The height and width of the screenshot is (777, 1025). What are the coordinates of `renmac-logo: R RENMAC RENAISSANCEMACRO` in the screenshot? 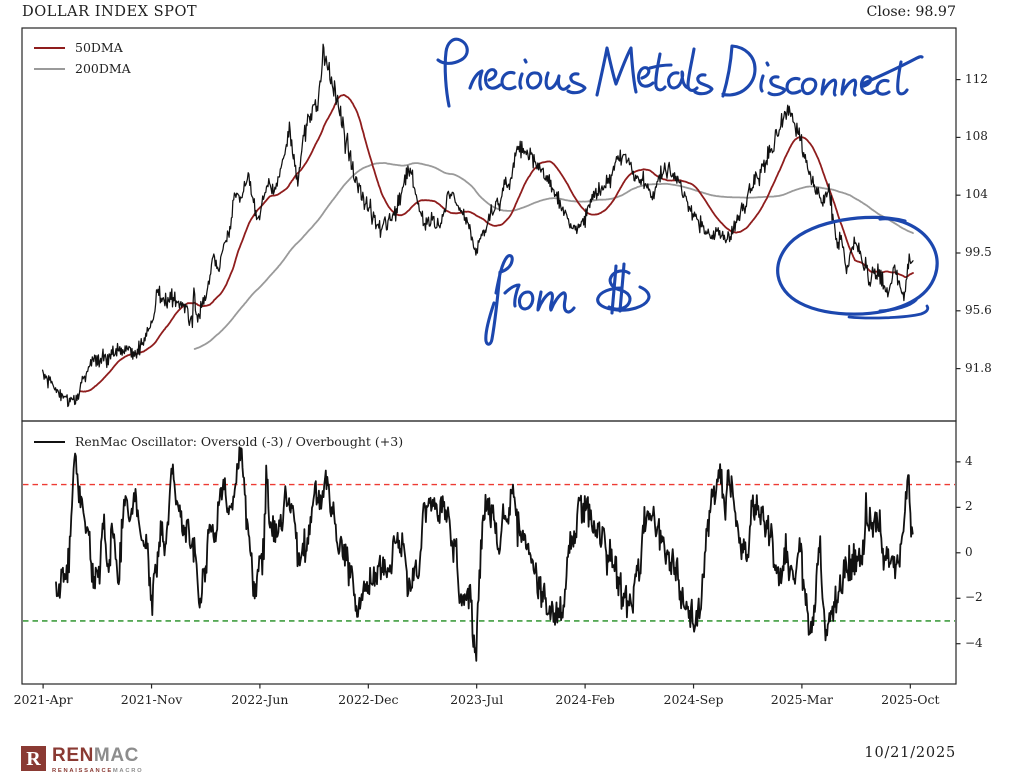 It's located at (82, 760).